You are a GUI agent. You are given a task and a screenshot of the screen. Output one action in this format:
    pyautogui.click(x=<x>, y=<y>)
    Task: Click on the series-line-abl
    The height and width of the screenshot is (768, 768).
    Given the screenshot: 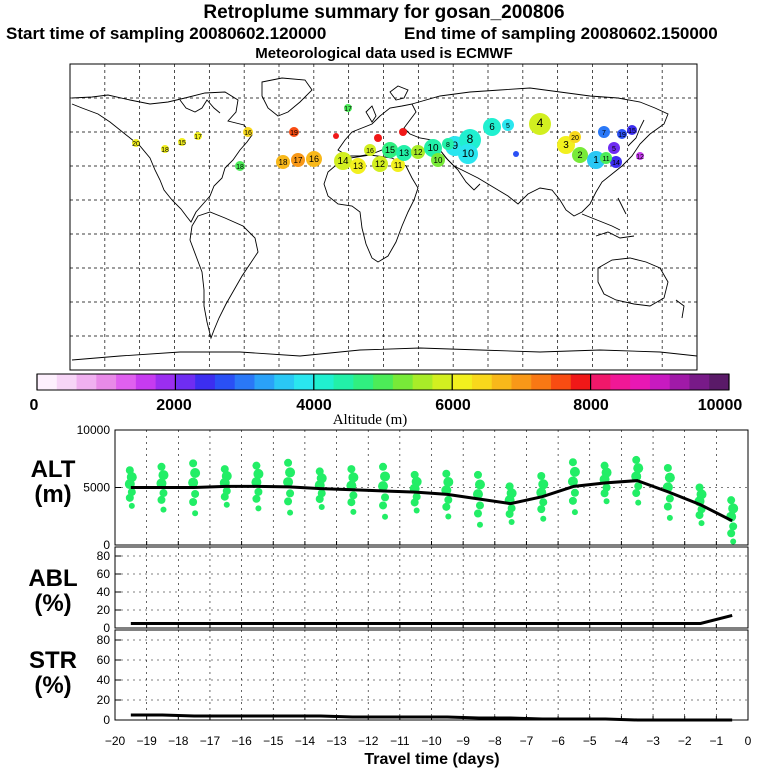 What is the action you would take?
    pyautogui.click(x=431, y=619)
    